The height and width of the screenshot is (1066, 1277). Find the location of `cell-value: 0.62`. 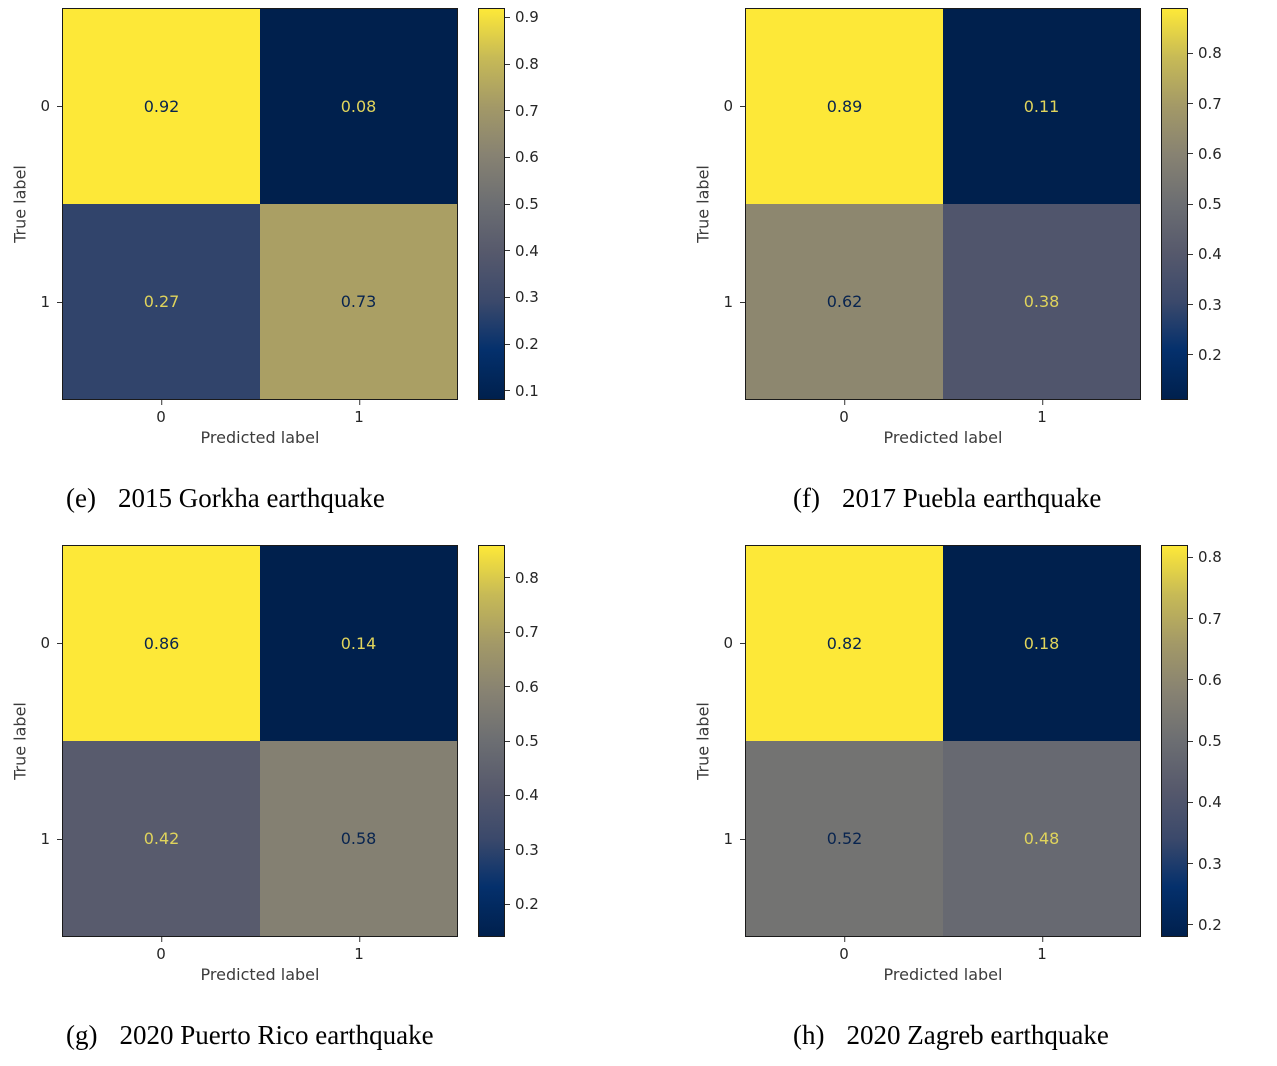

cell-value: 0.62 is located at coordinates (844, 301).